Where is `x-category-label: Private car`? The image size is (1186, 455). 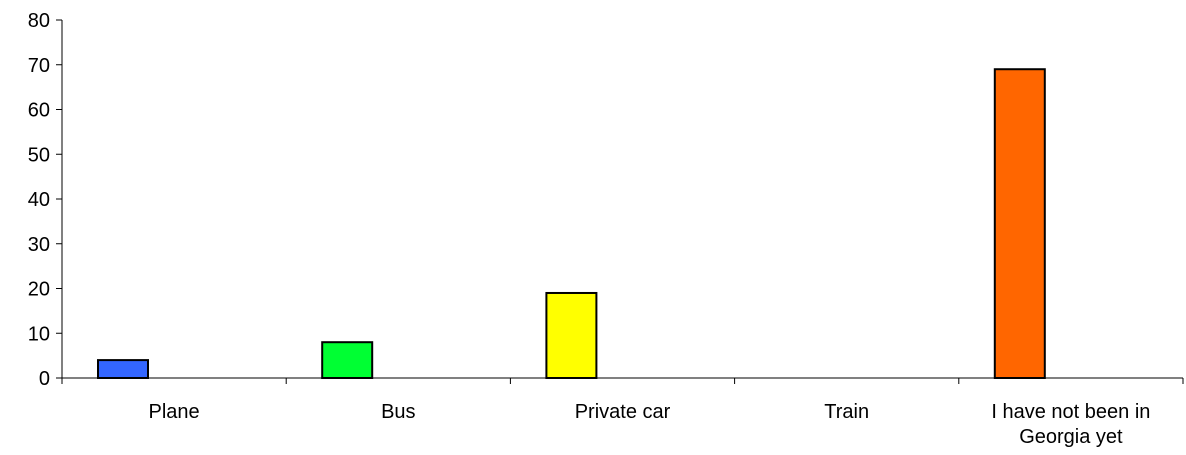 x-category-label: Private car is located at coordinates (623, 412).